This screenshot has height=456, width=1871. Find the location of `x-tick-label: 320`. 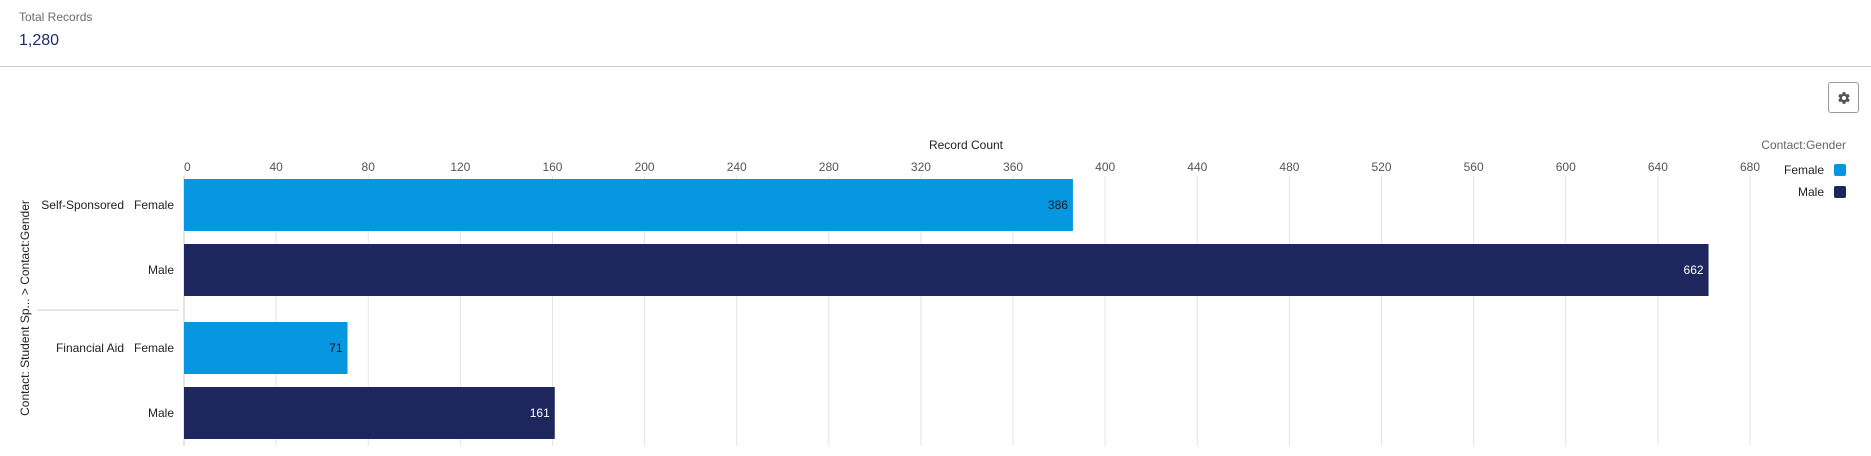

x-tick-label: 320 is located at coordinates (921, 167).